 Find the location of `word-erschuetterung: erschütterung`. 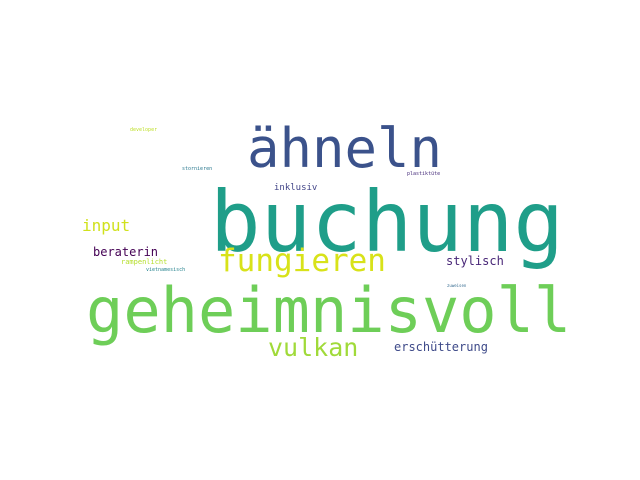

word-erschuetterung: erschütterung is located at coordinates (441, 347).